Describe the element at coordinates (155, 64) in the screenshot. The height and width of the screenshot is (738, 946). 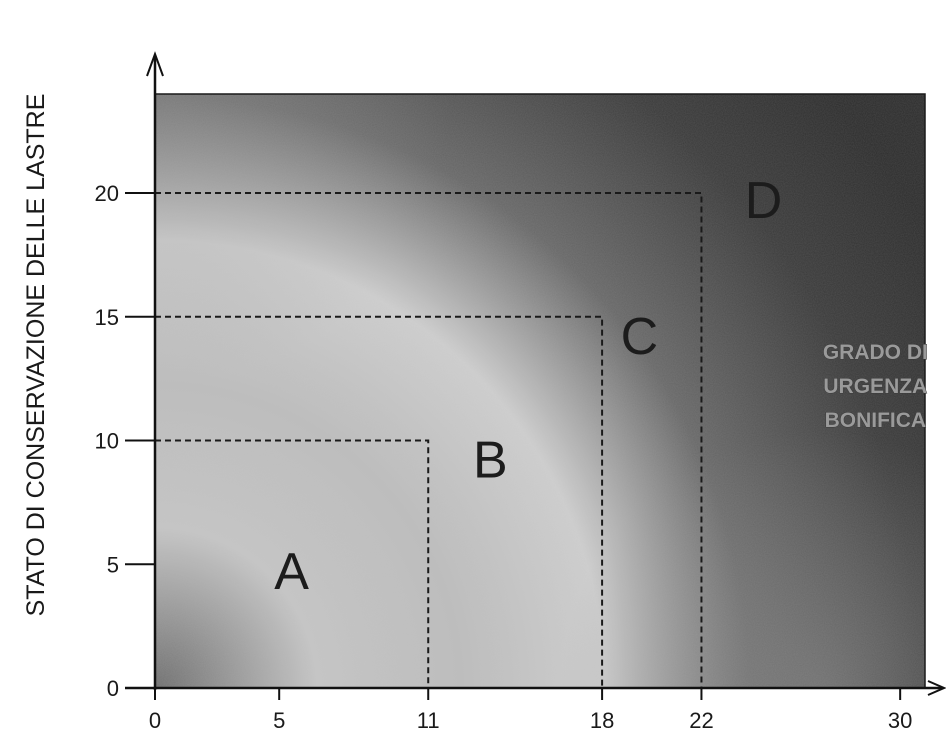
I see `y-axis-arrow` at that location.